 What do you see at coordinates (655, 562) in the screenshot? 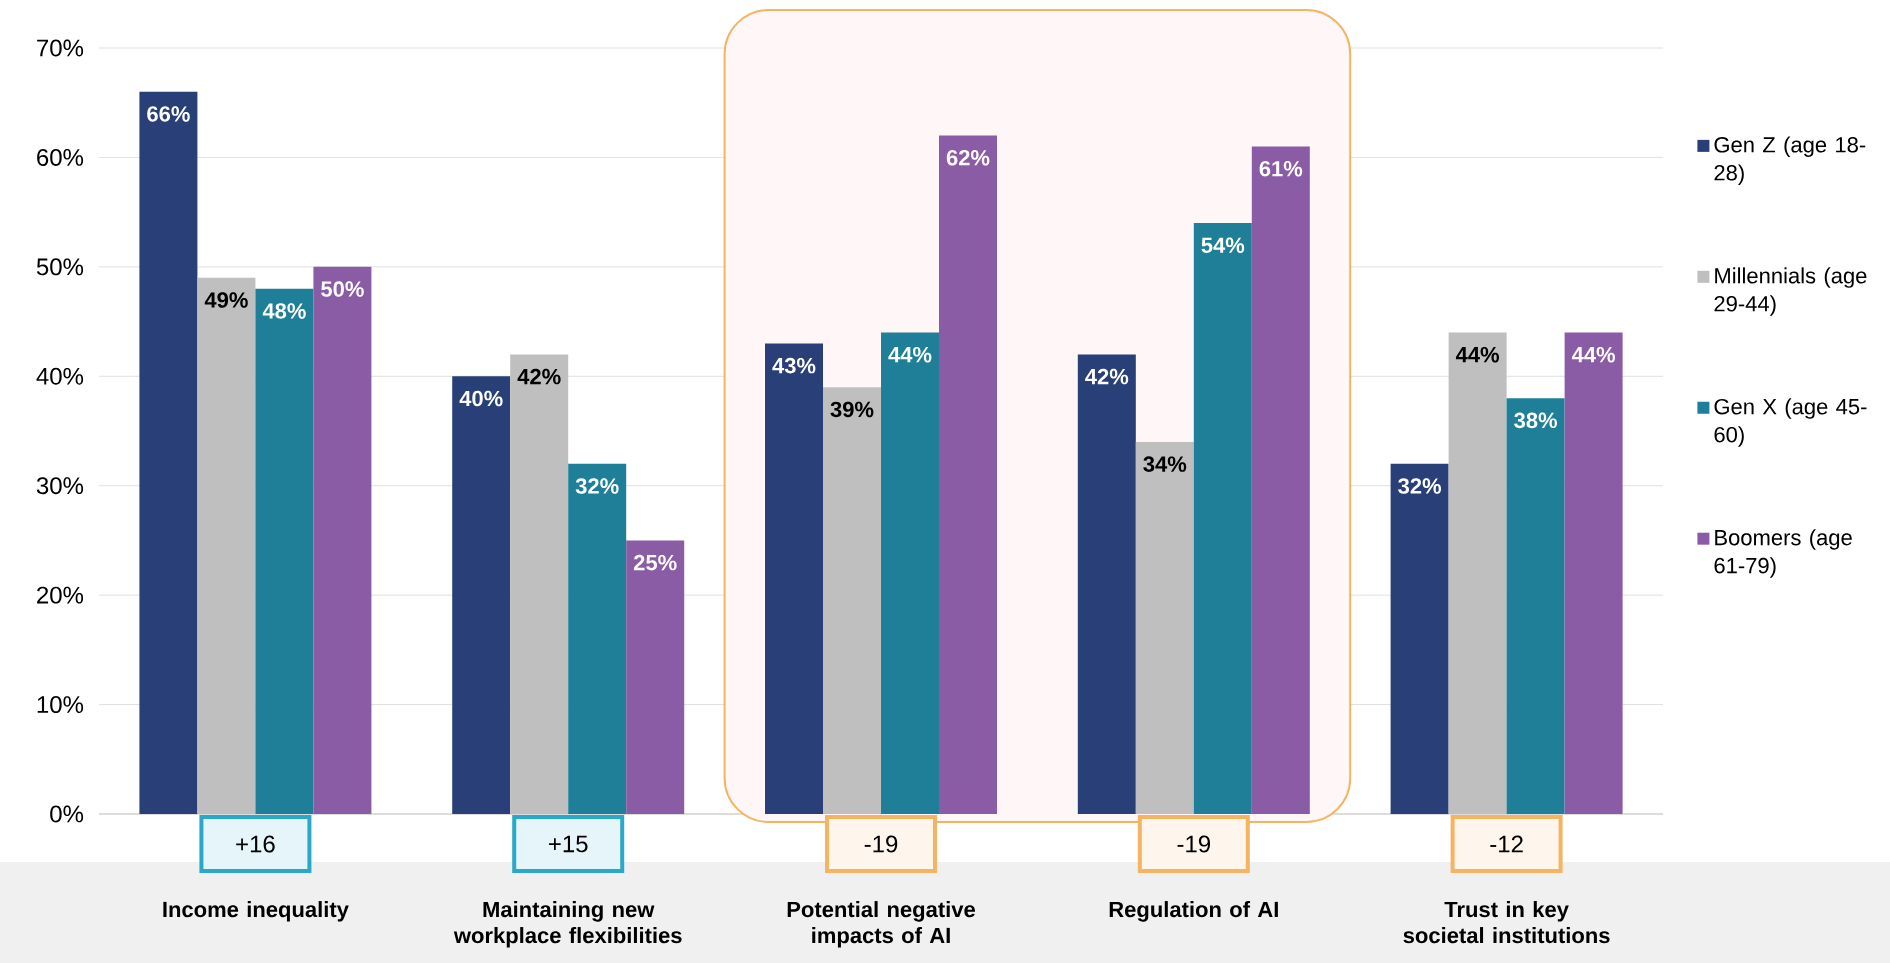
I see `data-label: 25%` at bounding box center [655, 562].